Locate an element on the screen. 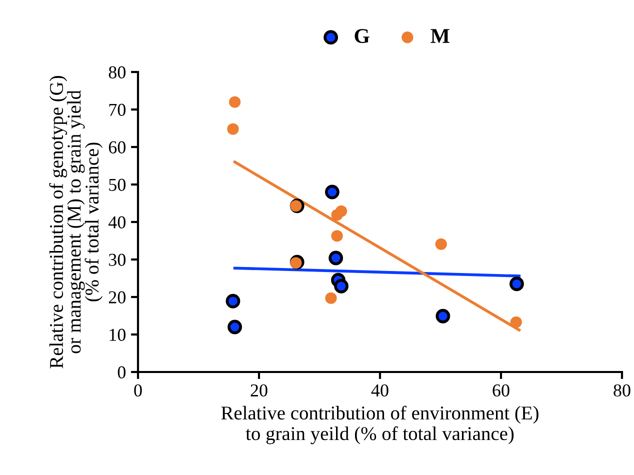 The image size is (634, 475). y-tick-label: 60 is located at coordinates (117, 147).